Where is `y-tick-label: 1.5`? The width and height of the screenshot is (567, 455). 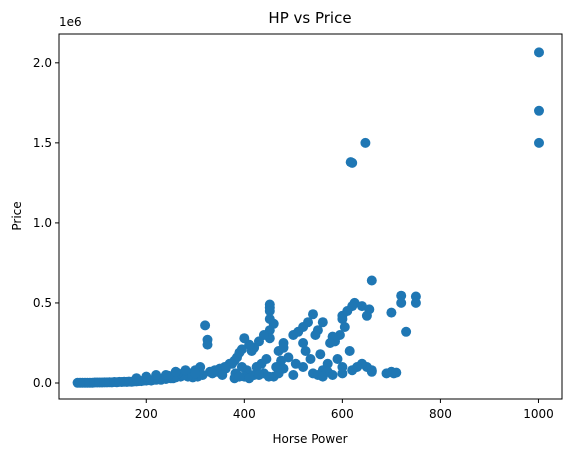
y-tick-label: 1.5 is located at coordinates (42, 143).